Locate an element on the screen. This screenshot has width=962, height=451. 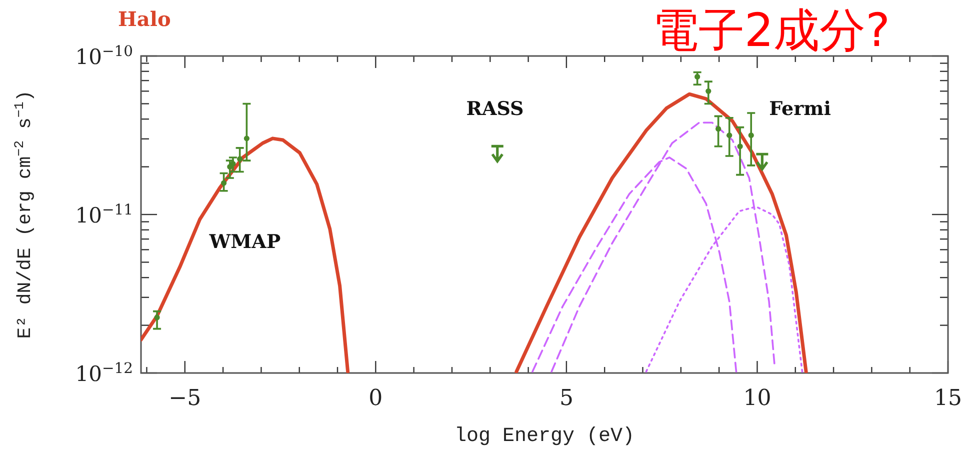
line-series is located at coordinates (245, 254).